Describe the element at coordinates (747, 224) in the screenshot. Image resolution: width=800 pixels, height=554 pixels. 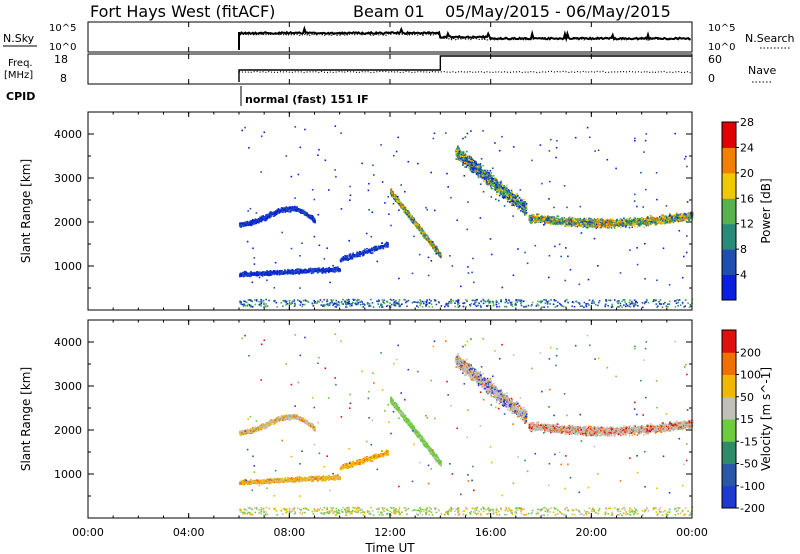
I see `colorbar-tick: 12` at that location.